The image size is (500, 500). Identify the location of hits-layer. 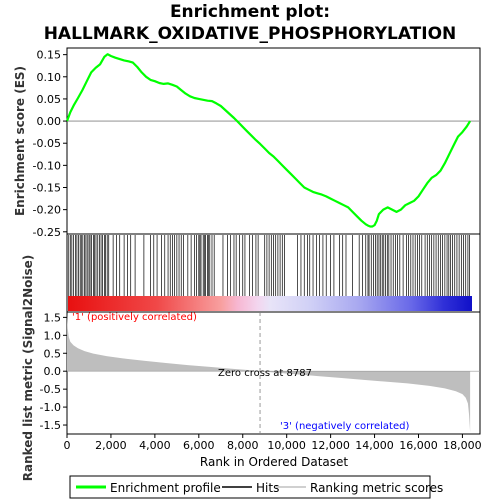
(269, 265).